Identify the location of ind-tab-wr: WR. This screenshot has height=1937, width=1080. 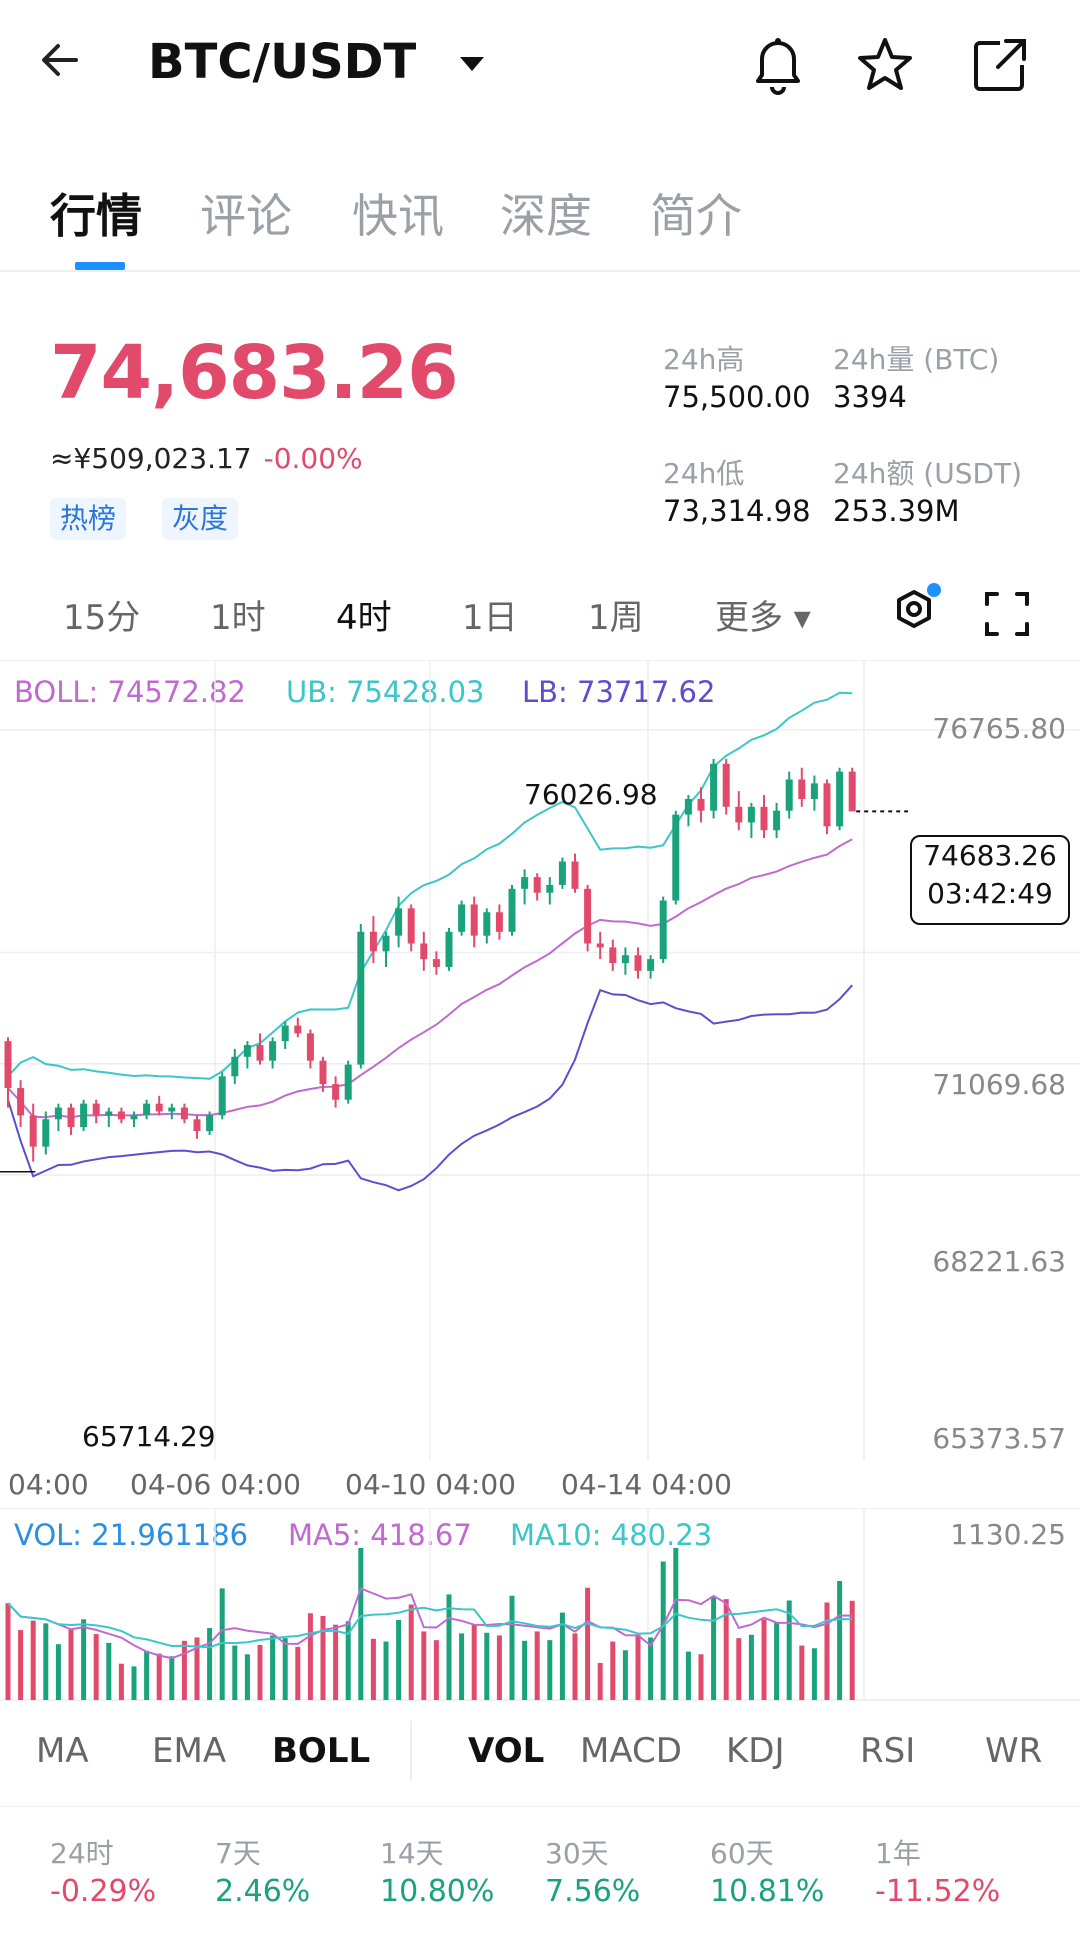
(1014, 1751).